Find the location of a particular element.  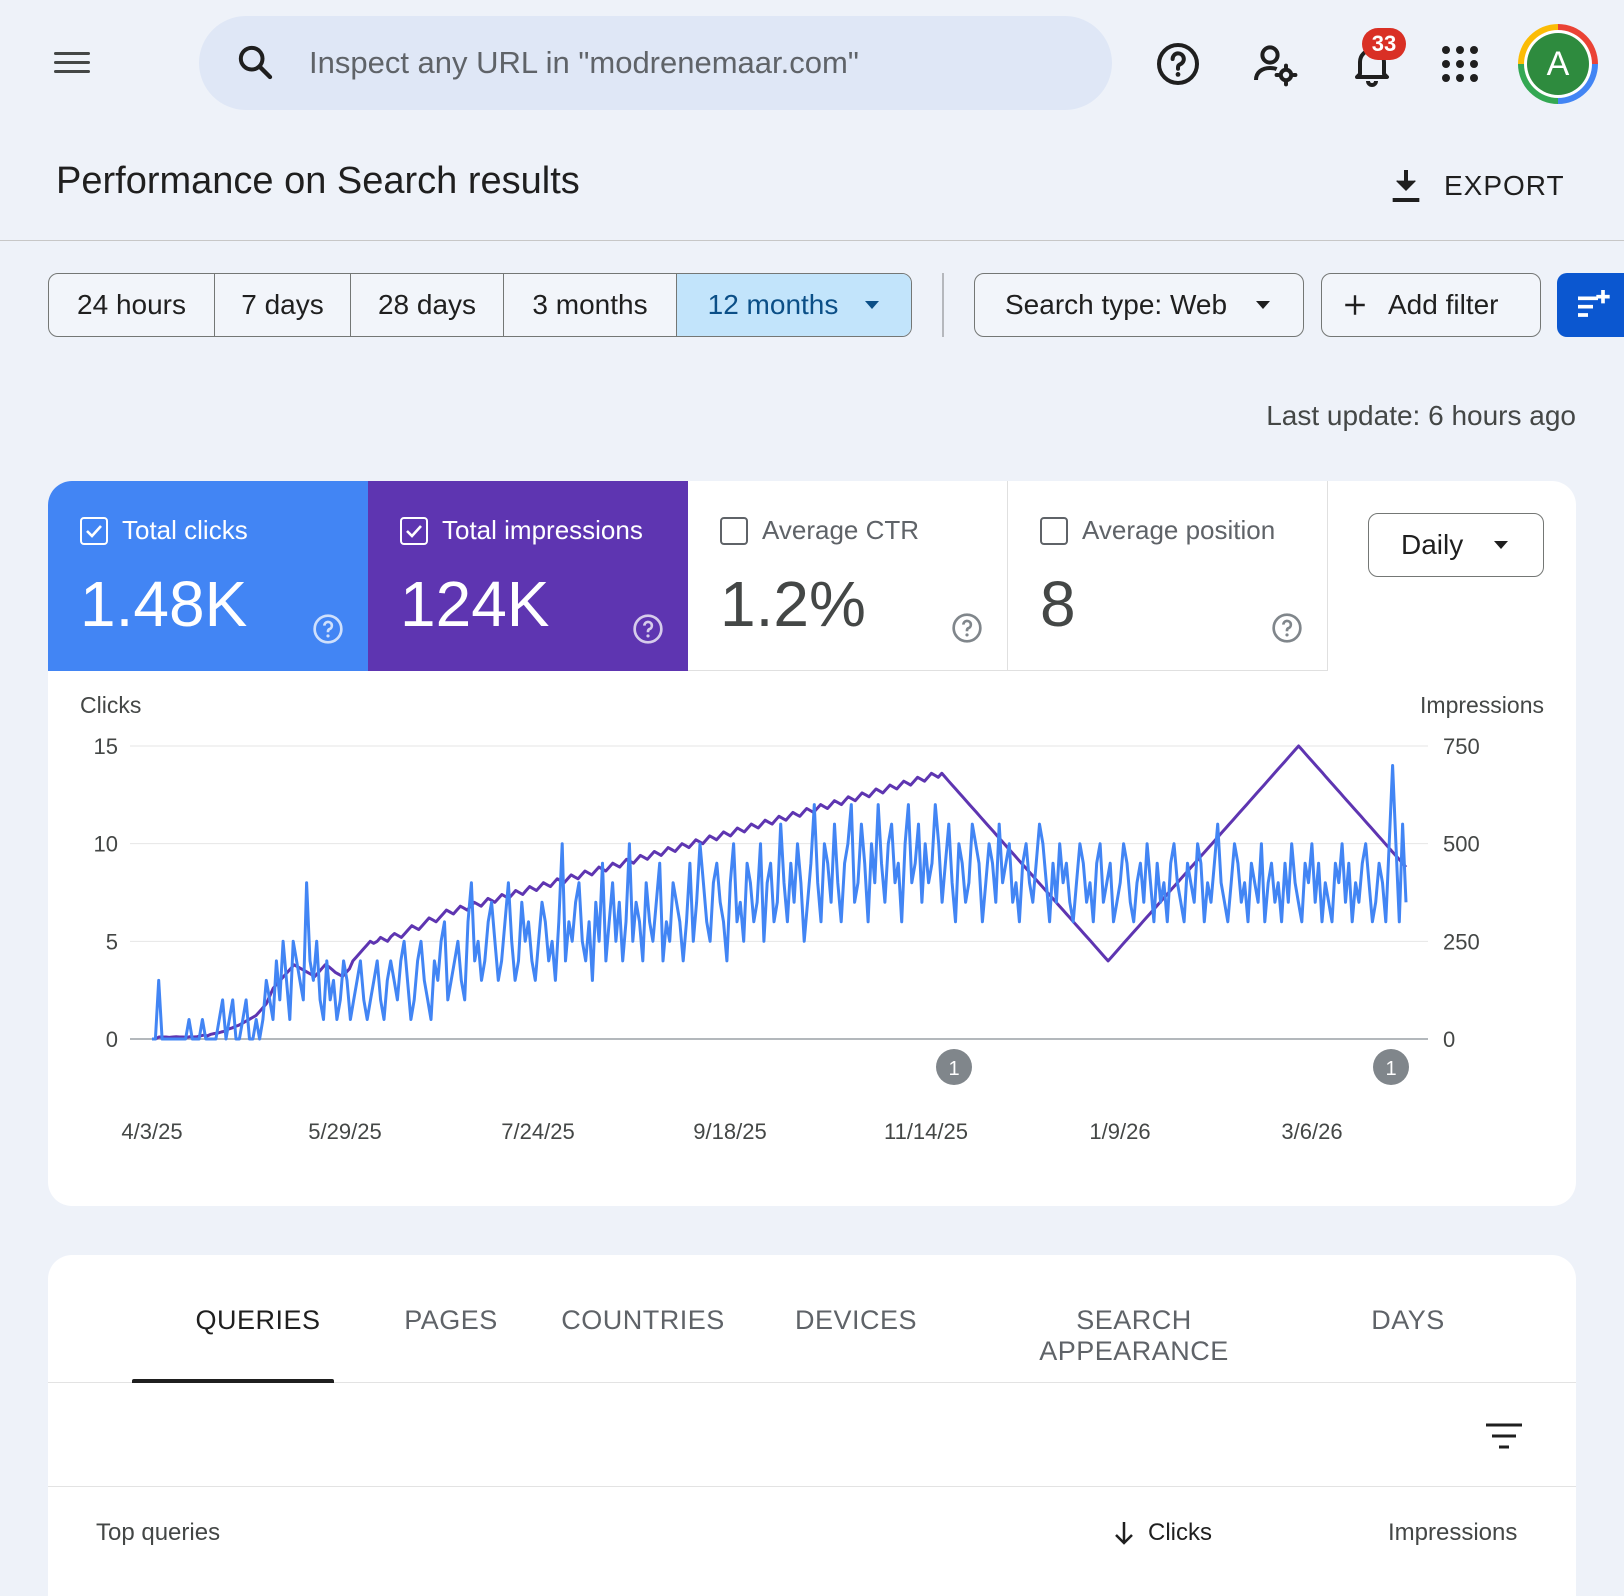

metric-label: Total impressions is located at coordinates (542, 530).